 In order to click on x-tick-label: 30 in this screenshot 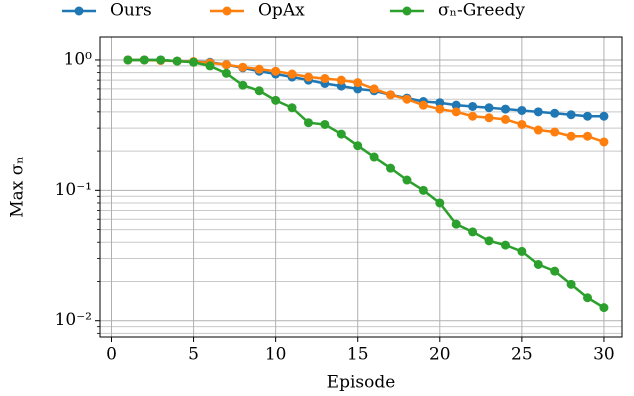, I will do `click(604, 355)`.